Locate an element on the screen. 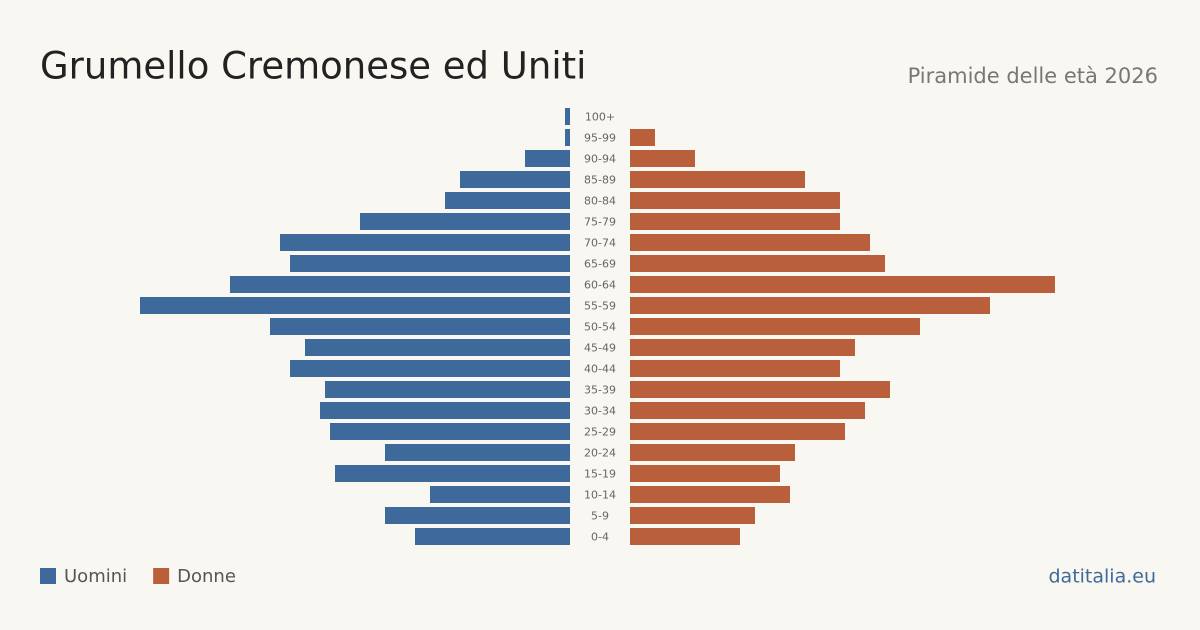 The height and width of the screenshot is (630, 1200). age-label: 65-69 is located at coordinates (600, 264).